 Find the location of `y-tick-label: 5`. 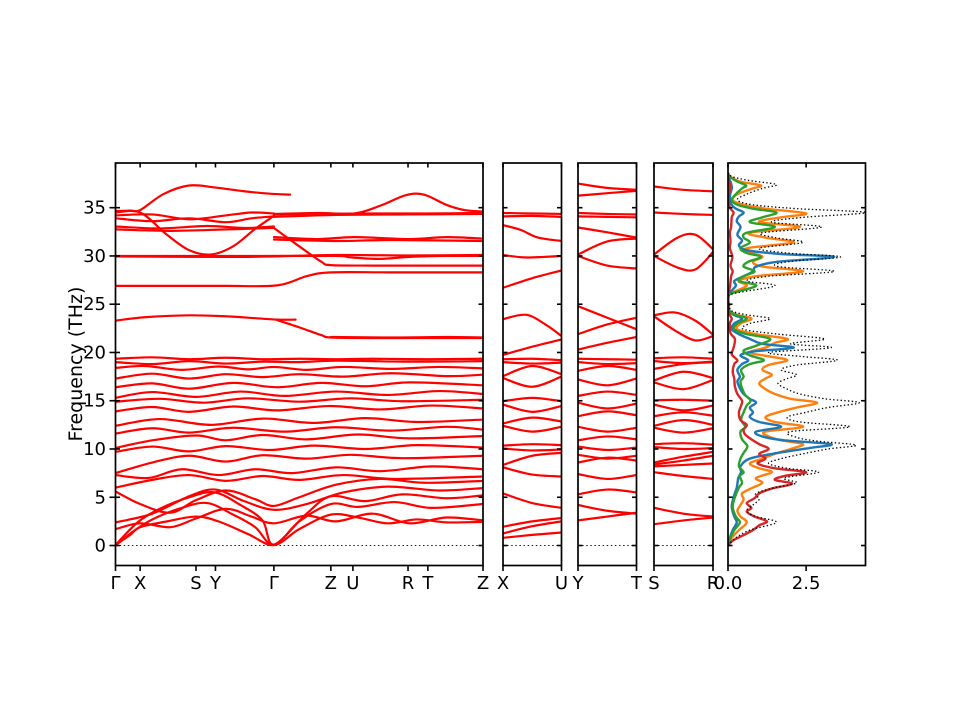

y-tick-label: 5 is located at coordinates (100, 497).